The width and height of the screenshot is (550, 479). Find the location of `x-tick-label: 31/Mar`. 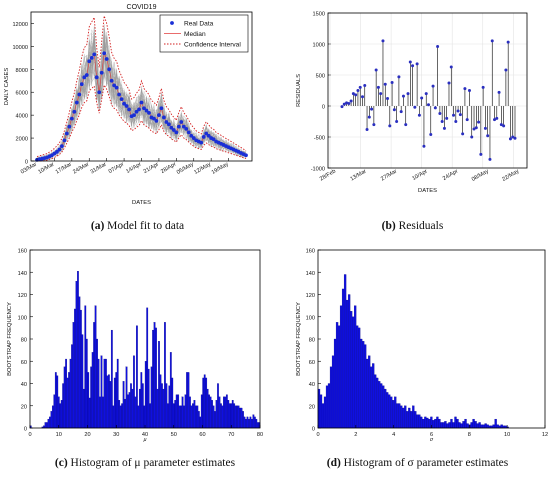

x-tick-label: 31/Mar is located at coordinates (99, 168).